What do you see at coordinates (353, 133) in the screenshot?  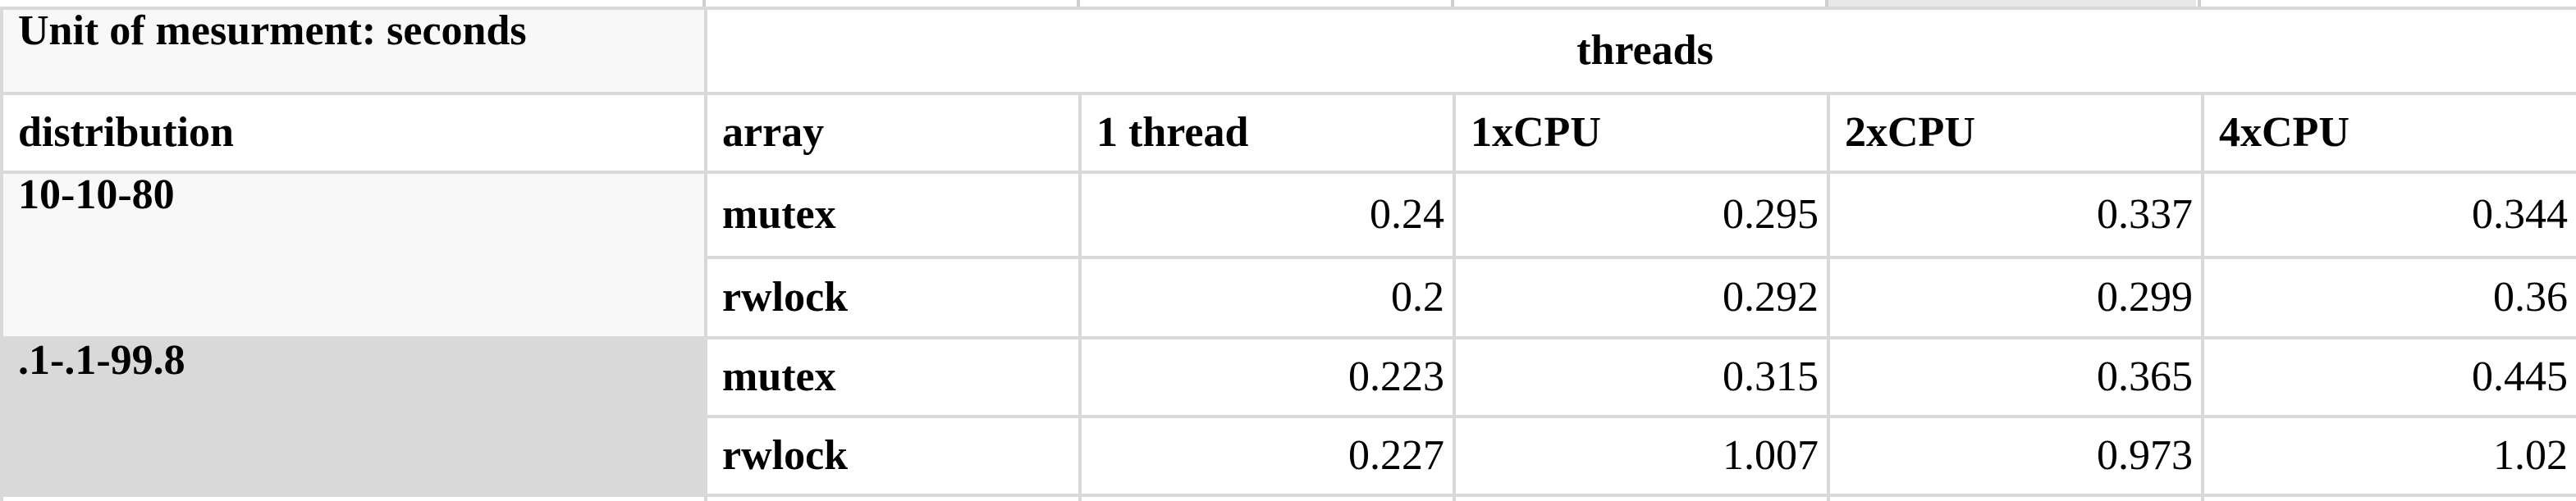 I see `distribution-header-cell: distribution` at bounding box center [353, 133].